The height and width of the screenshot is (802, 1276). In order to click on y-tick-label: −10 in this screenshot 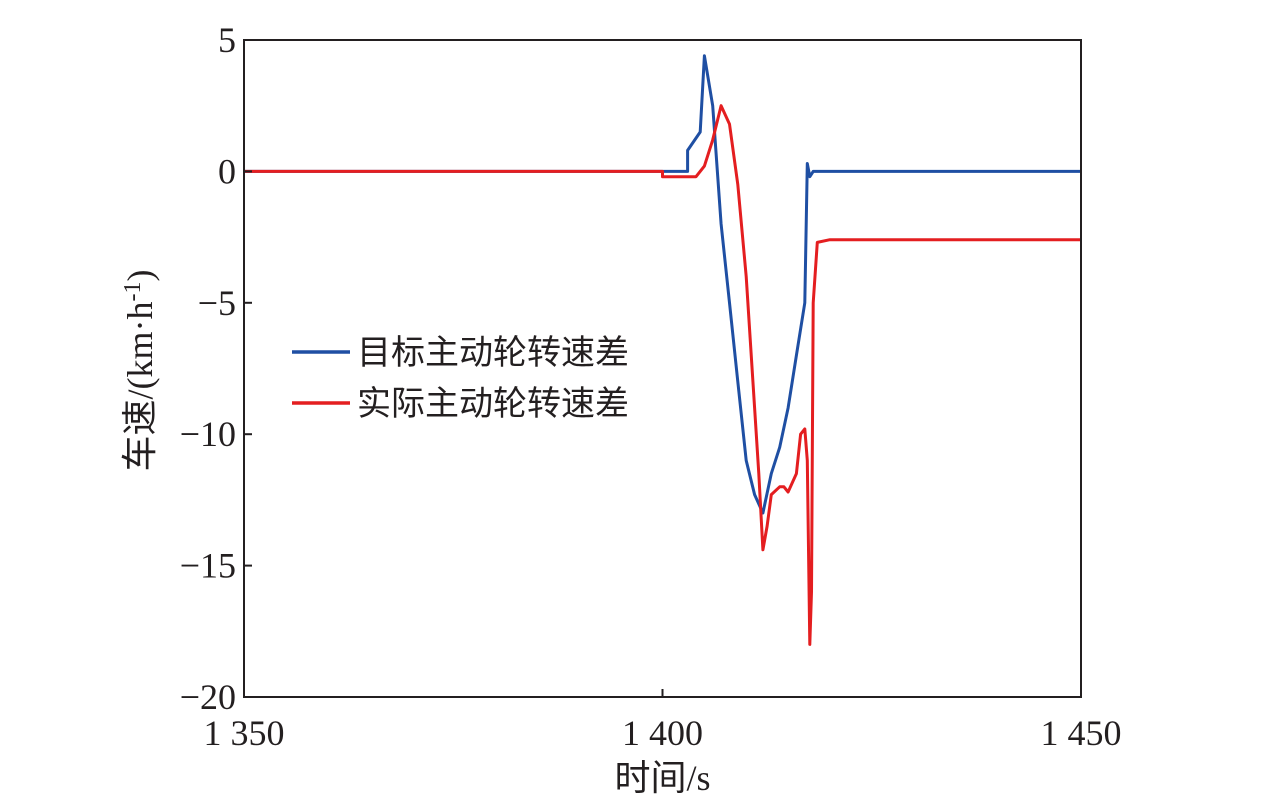, I will do `click(208, 434)`.